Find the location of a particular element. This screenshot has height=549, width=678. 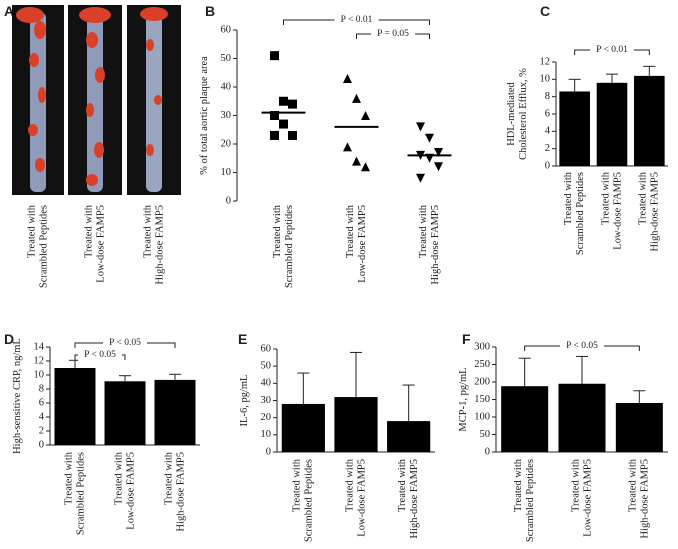

y-axis-label: High-sensitive CRP, ng/mL is located at coordinates (17, 396).